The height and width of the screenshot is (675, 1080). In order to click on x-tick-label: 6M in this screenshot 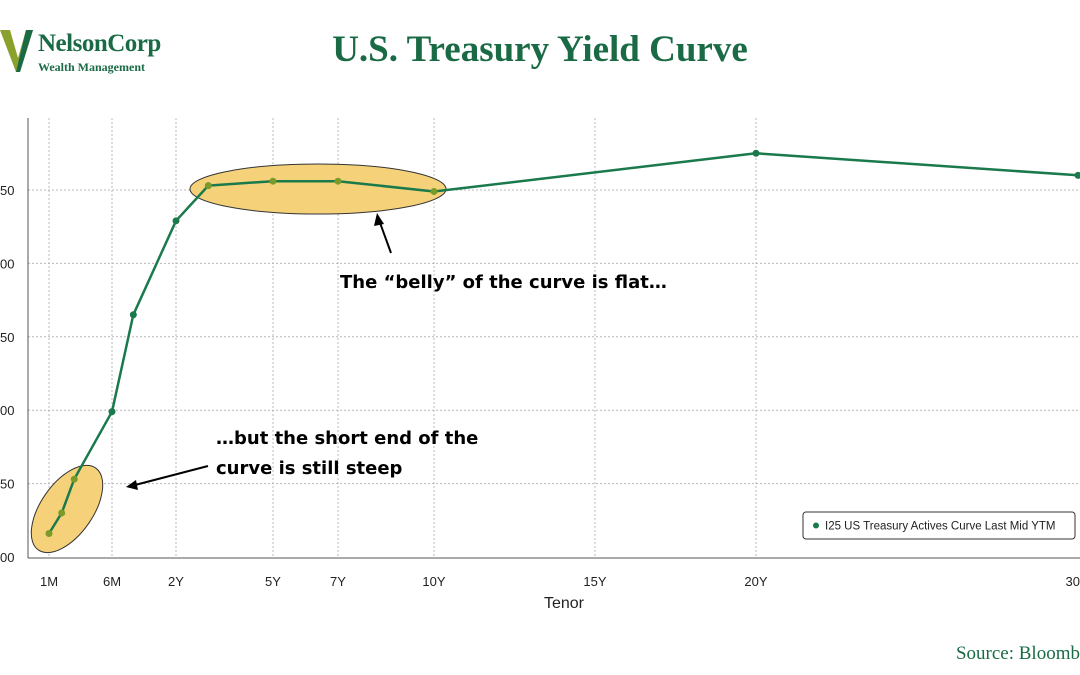, I will do `click(112, 581)`.